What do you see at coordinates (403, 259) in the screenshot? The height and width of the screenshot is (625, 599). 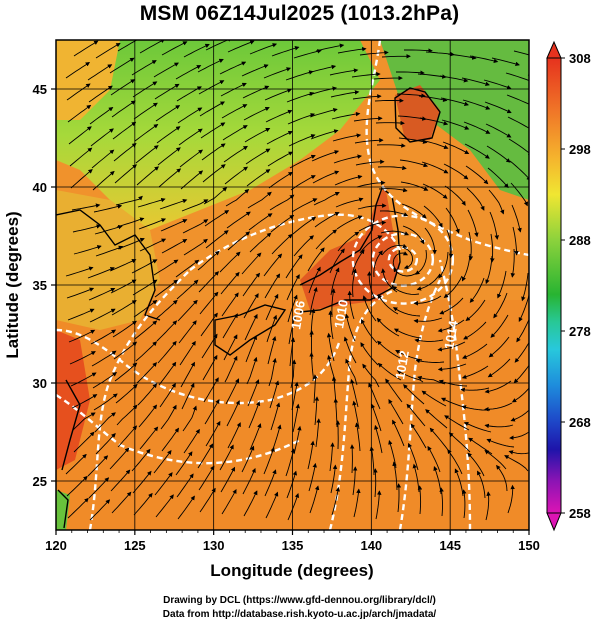 I see `isobar-ring` at bounding box center [403, 259].